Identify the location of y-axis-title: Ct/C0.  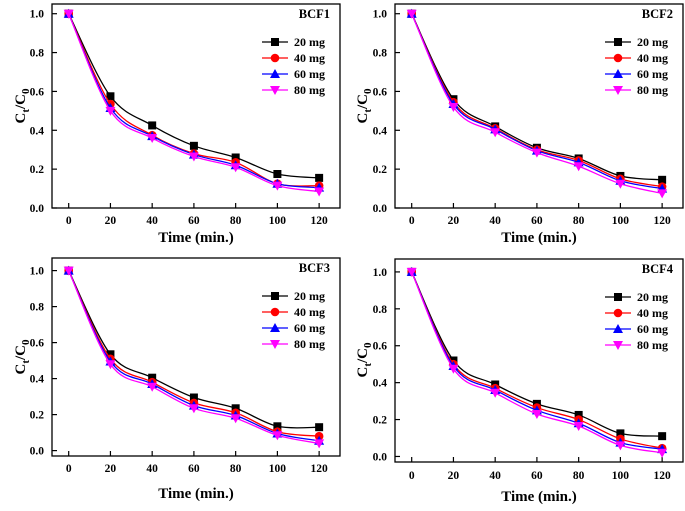
(22, 357).